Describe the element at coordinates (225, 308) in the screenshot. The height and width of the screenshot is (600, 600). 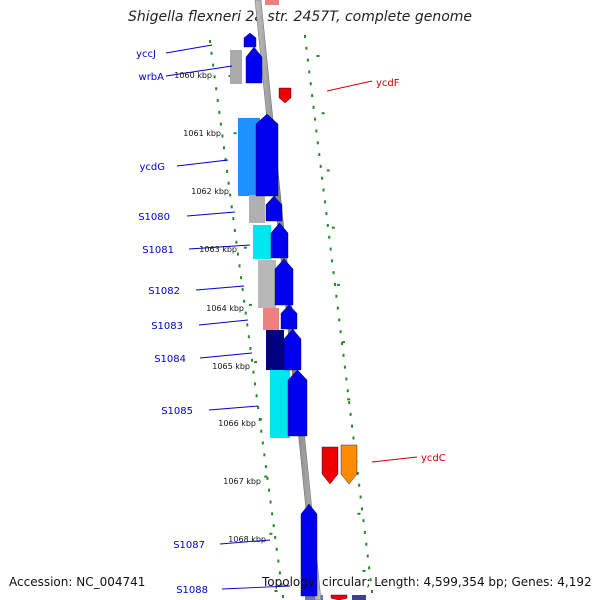
I see `scale-label: 1064 kbp` at that location.